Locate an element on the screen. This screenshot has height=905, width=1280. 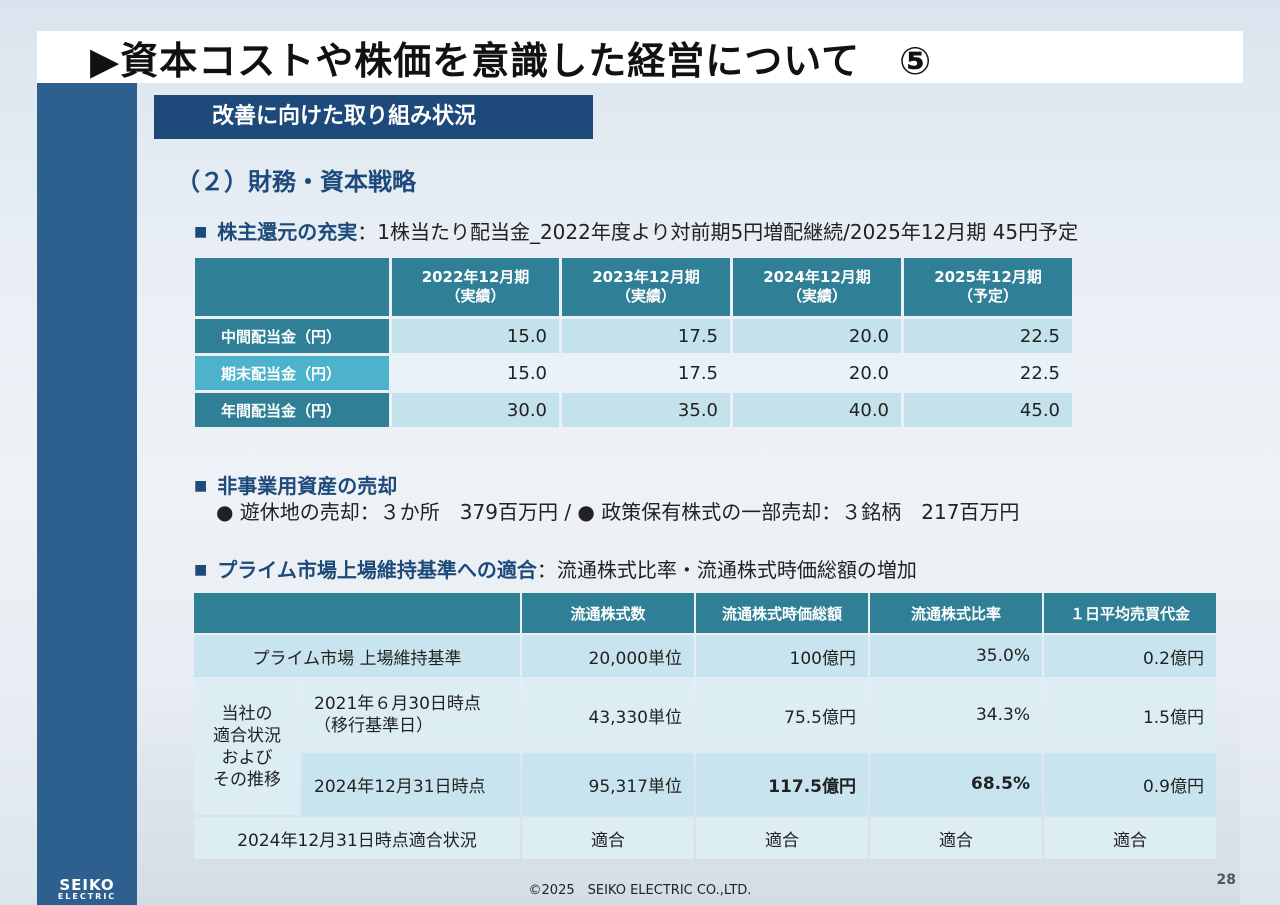
prime-value: 95,317単位 is located at coordinates (608, 784).